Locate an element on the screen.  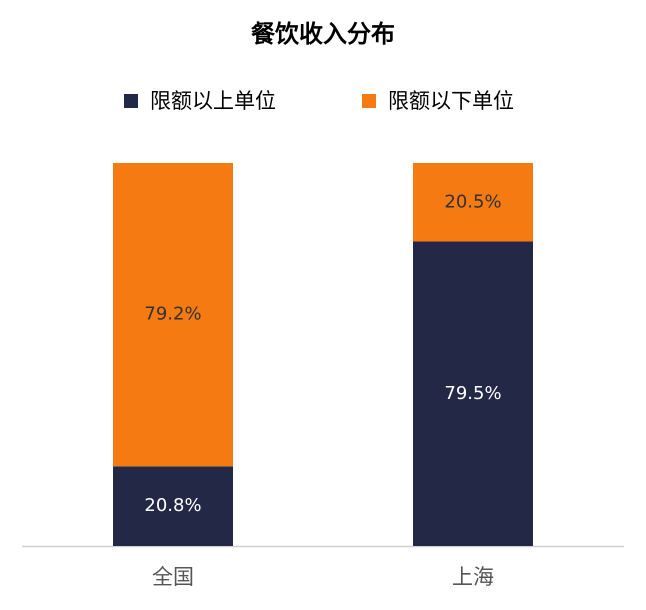
data-label: 79.2% is located at coordinates (172, 314).